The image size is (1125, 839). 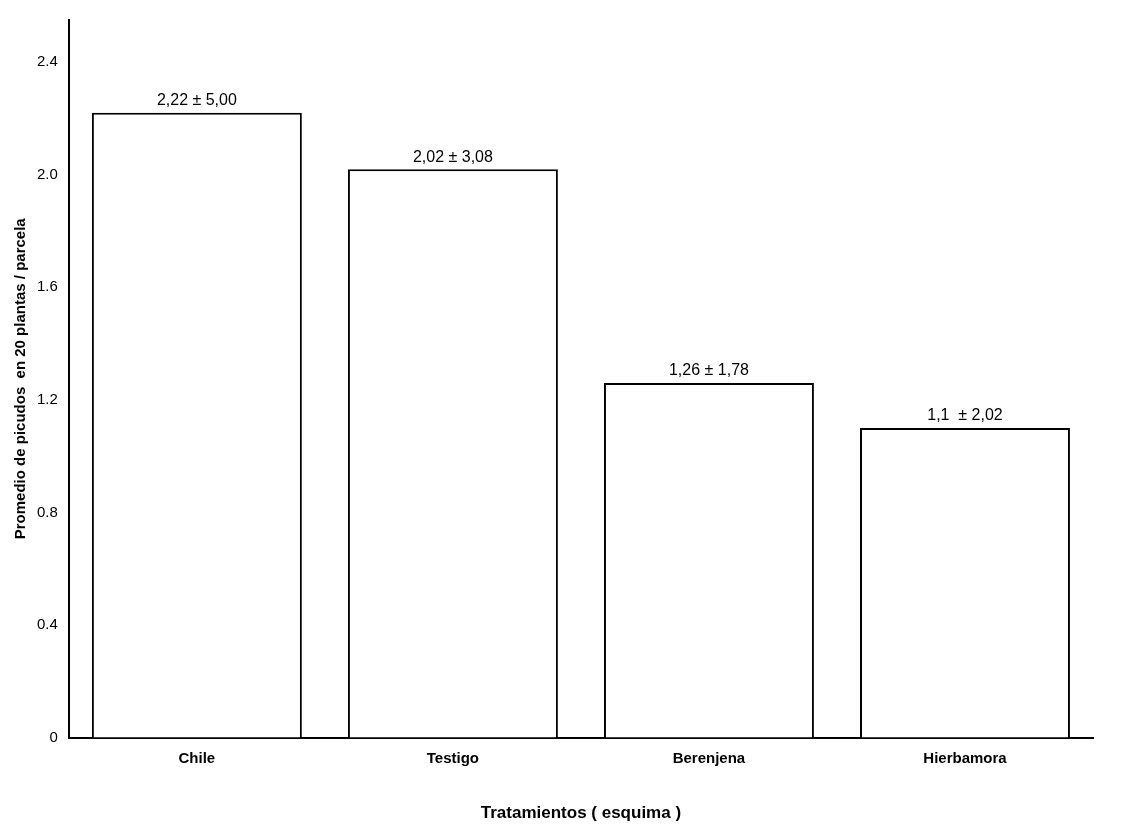 I want to click on y-tick-label: 2.0, so click(x=47, y=173).